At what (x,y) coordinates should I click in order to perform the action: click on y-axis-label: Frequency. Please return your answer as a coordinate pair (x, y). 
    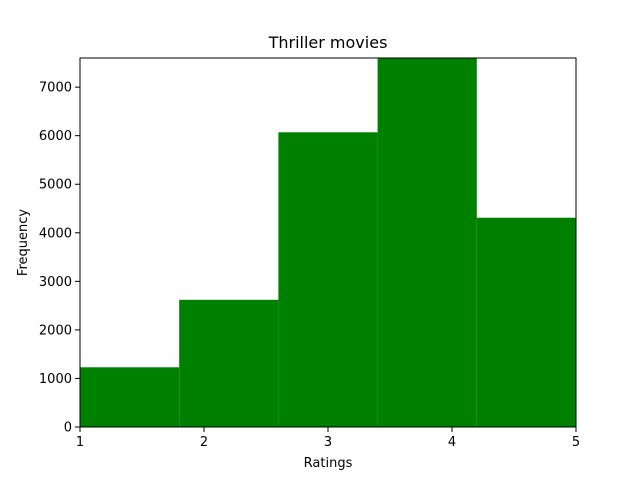
    Looking at the image, I should click on (23, 242).